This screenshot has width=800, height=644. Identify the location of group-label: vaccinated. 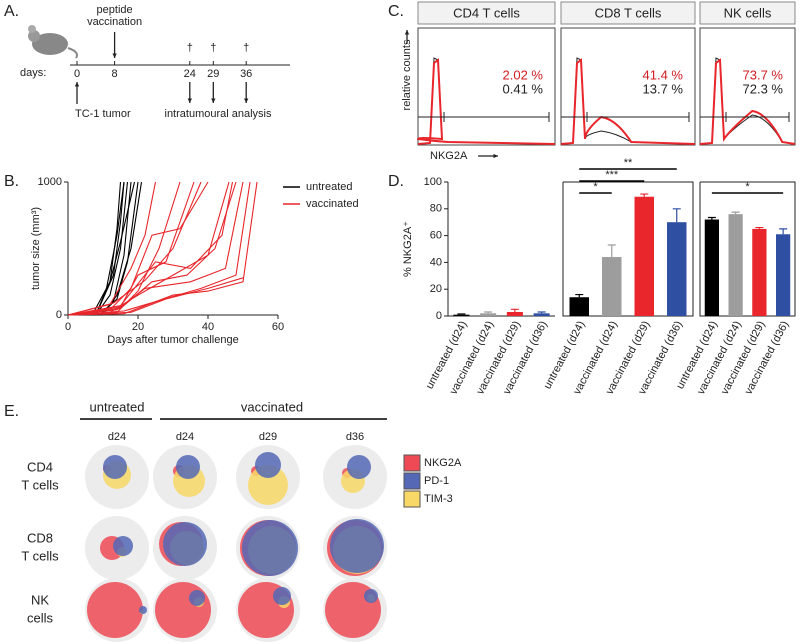
(272, 406).